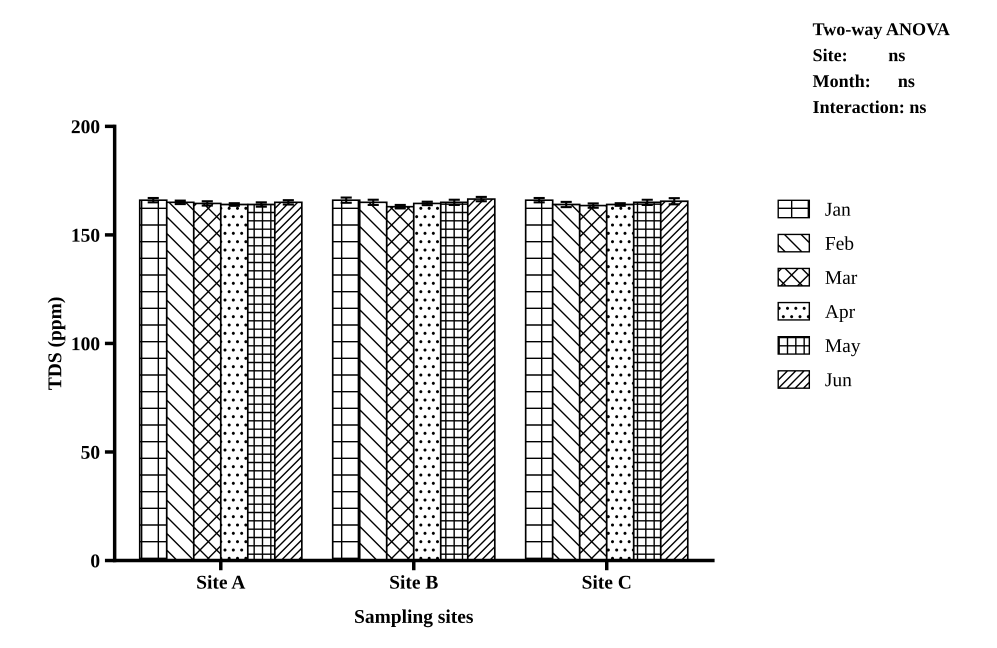 The image size is (997, 648). Describe the element at coordinates (86, 343) in the screenshot. I see `y-tick-label: 100` at that location.